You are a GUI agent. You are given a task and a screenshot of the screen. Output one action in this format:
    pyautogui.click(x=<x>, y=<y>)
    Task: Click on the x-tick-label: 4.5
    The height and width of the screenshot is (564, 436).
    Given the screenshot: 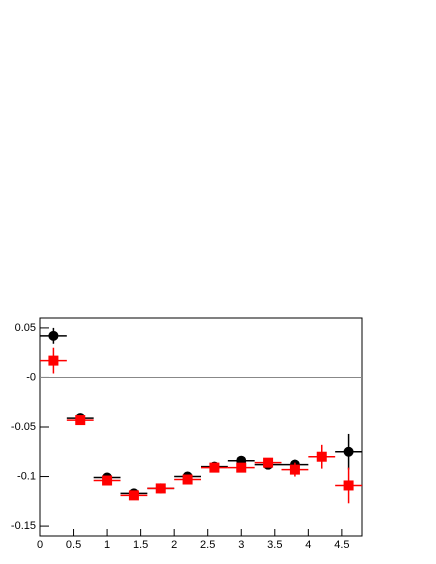 What is the action you would take?
    pyautogui.click(x=341, y=545)
    